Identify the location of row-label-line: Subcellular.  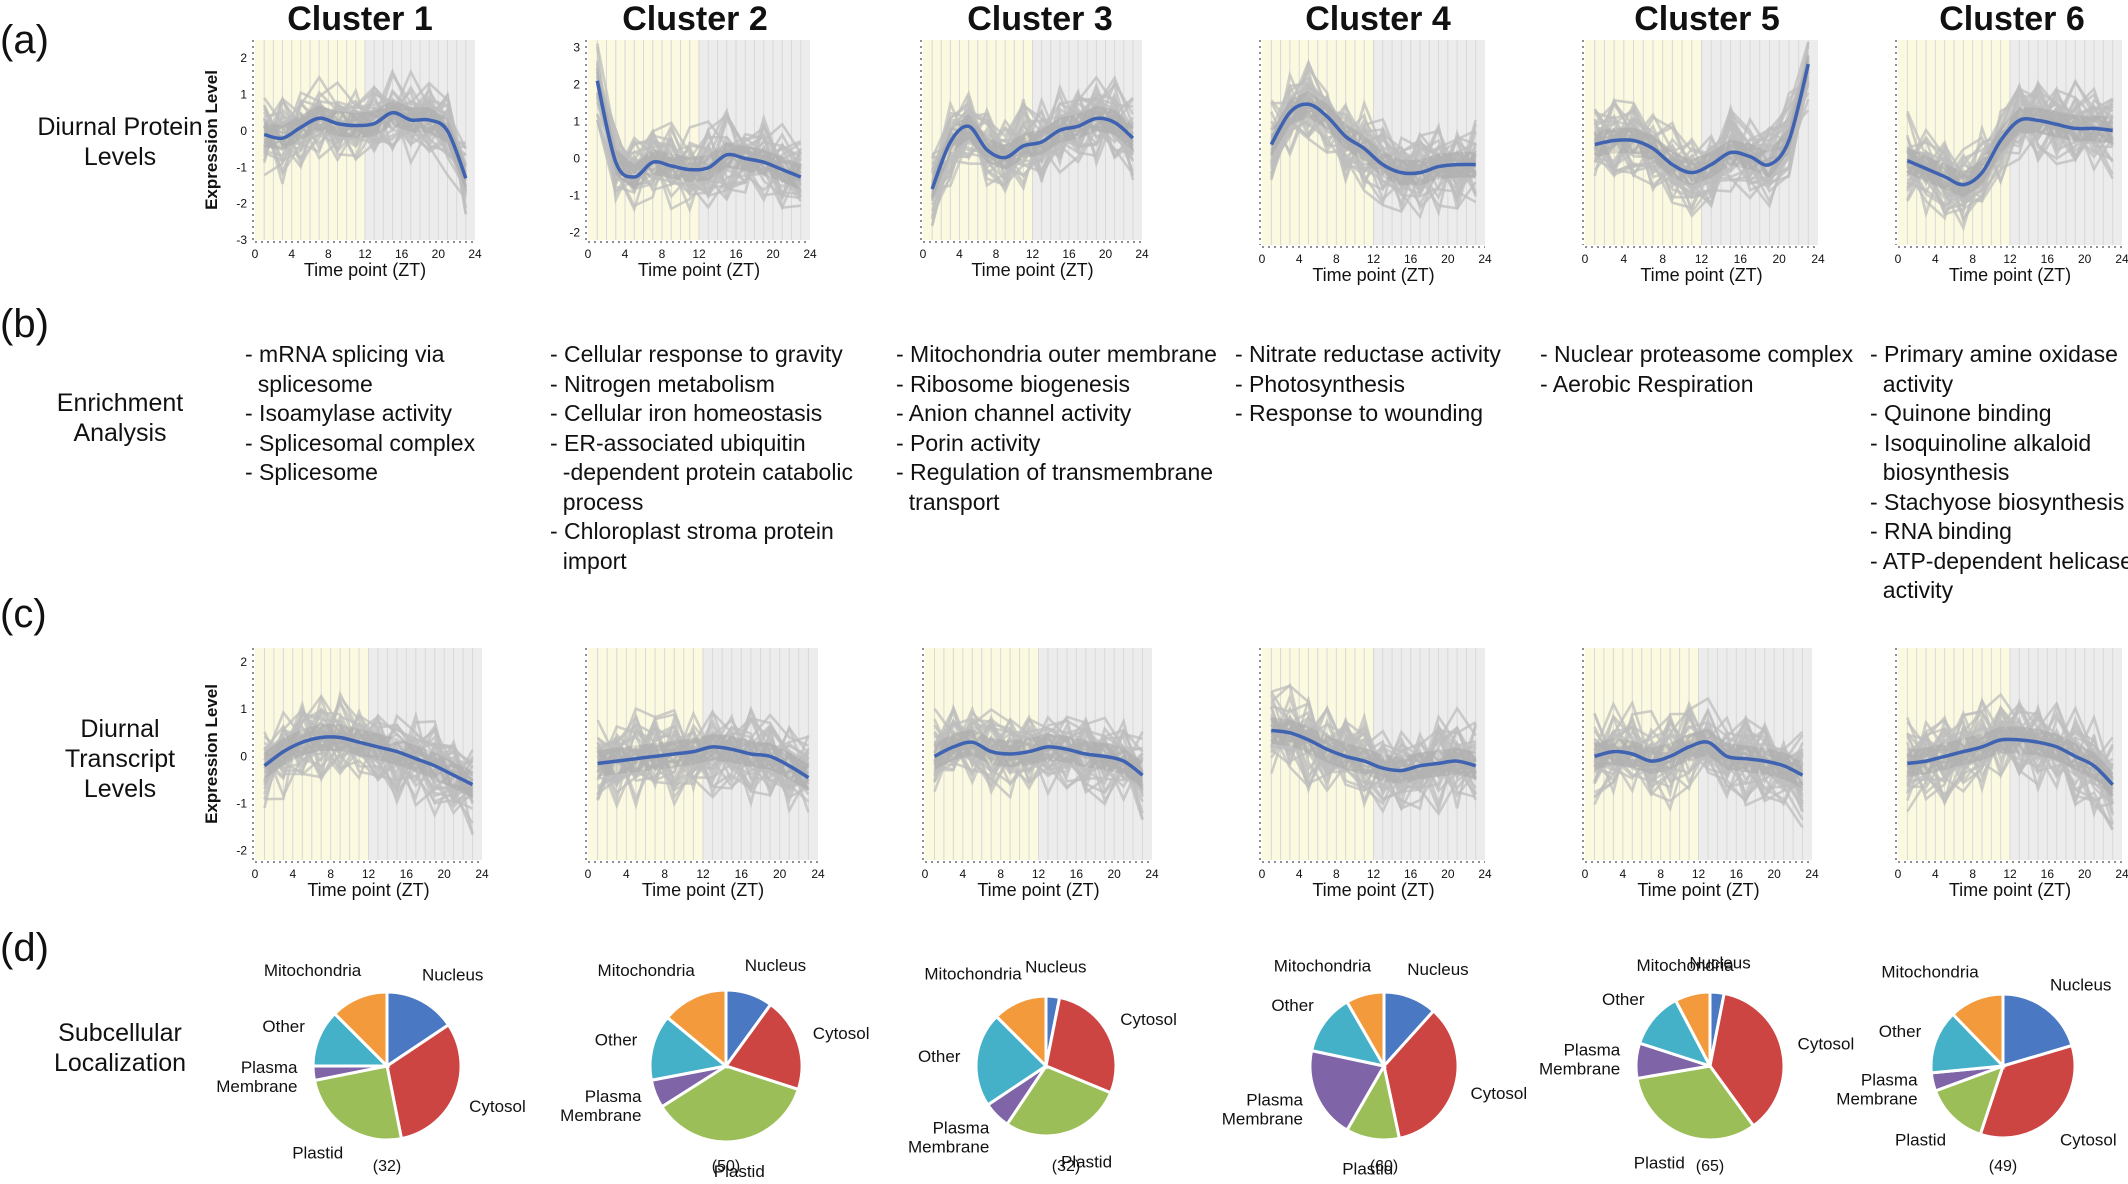
(120, 1033).